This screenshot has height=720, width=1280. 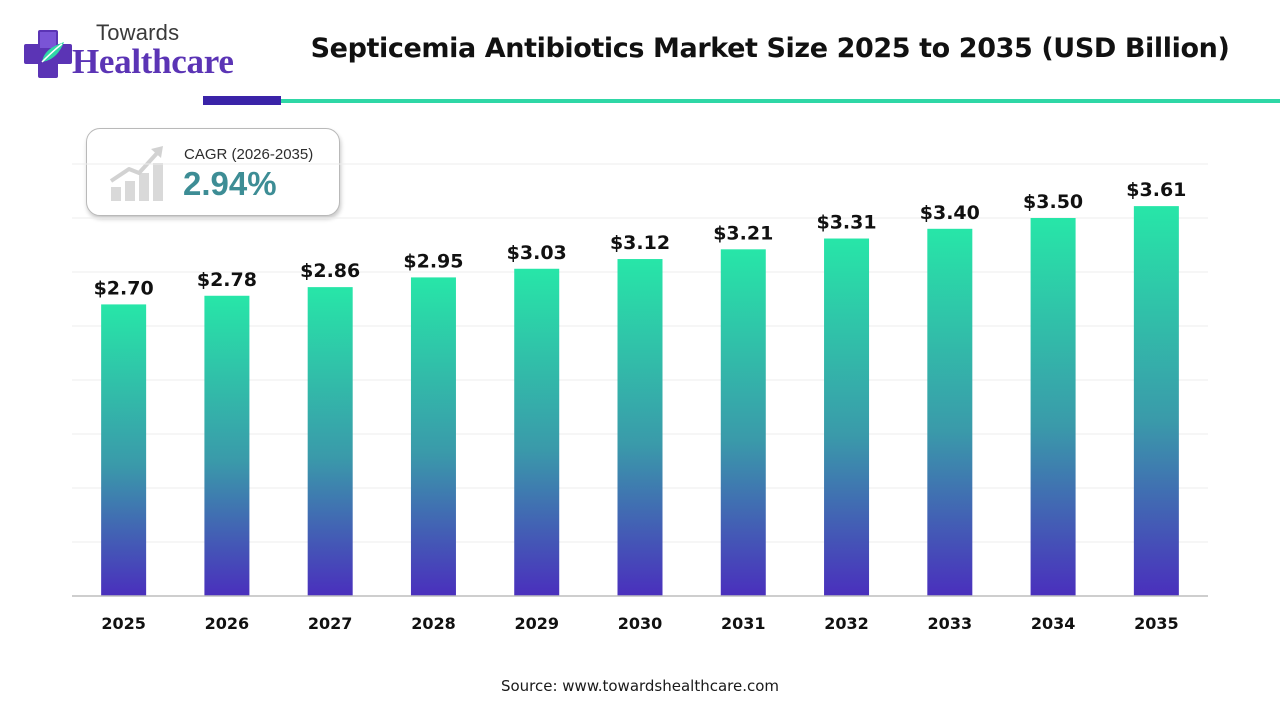 I want to click on cagr-value: 2.94%, so click(x=230, y=183).